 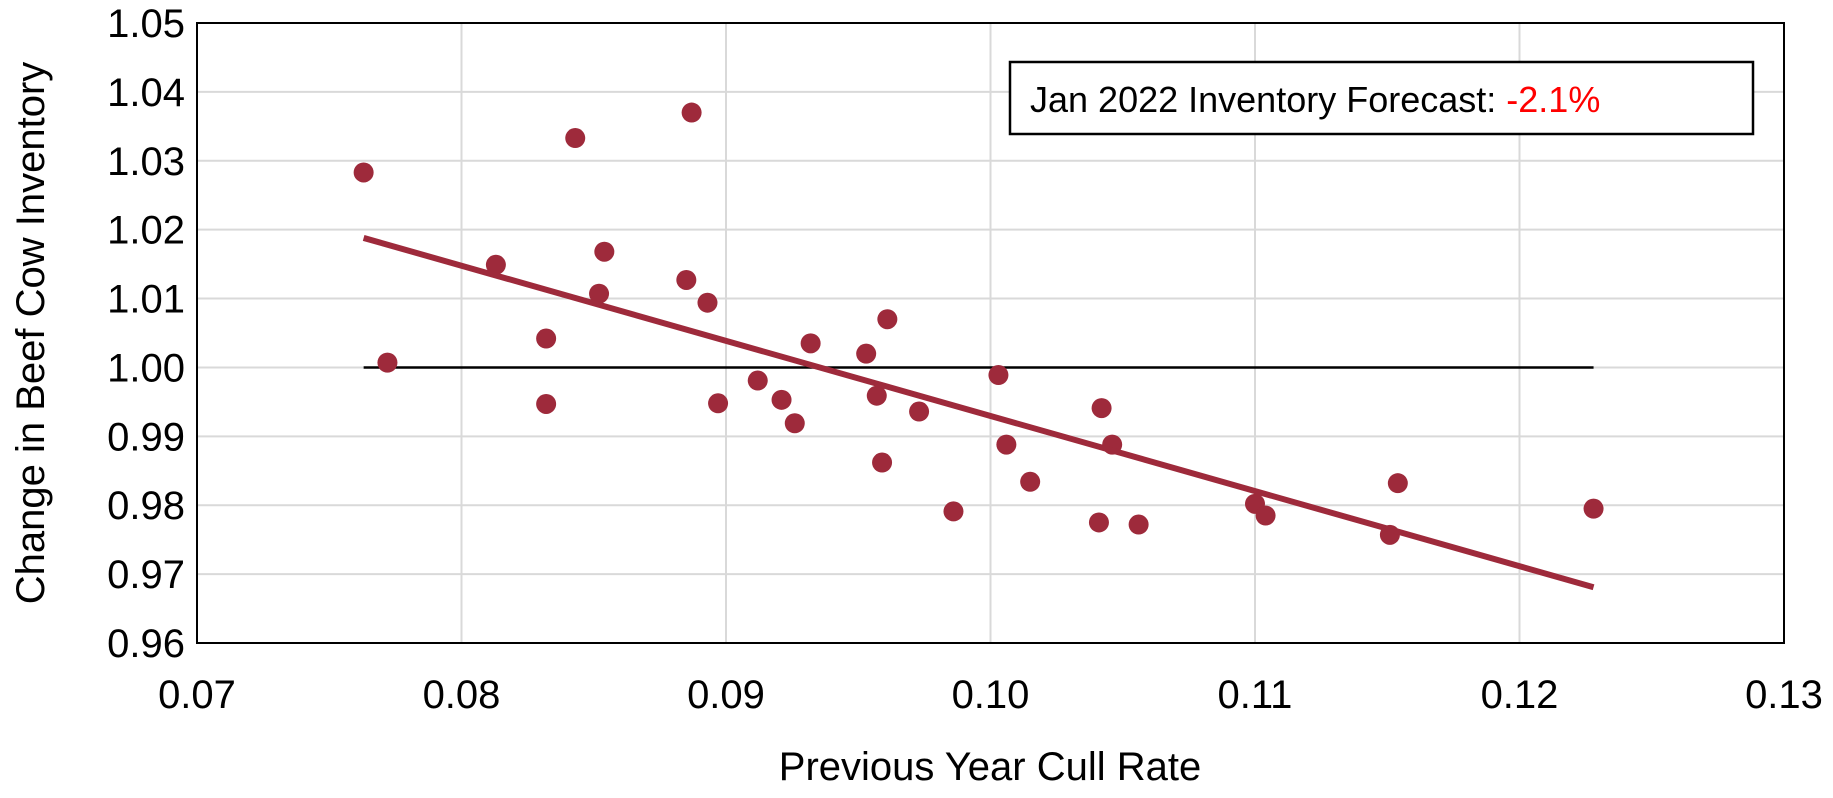 What do you see at coordinates (1520, 695) in the screenshot?
I see `x-tick-label: 0.12` at bounding box center [1520, 695].